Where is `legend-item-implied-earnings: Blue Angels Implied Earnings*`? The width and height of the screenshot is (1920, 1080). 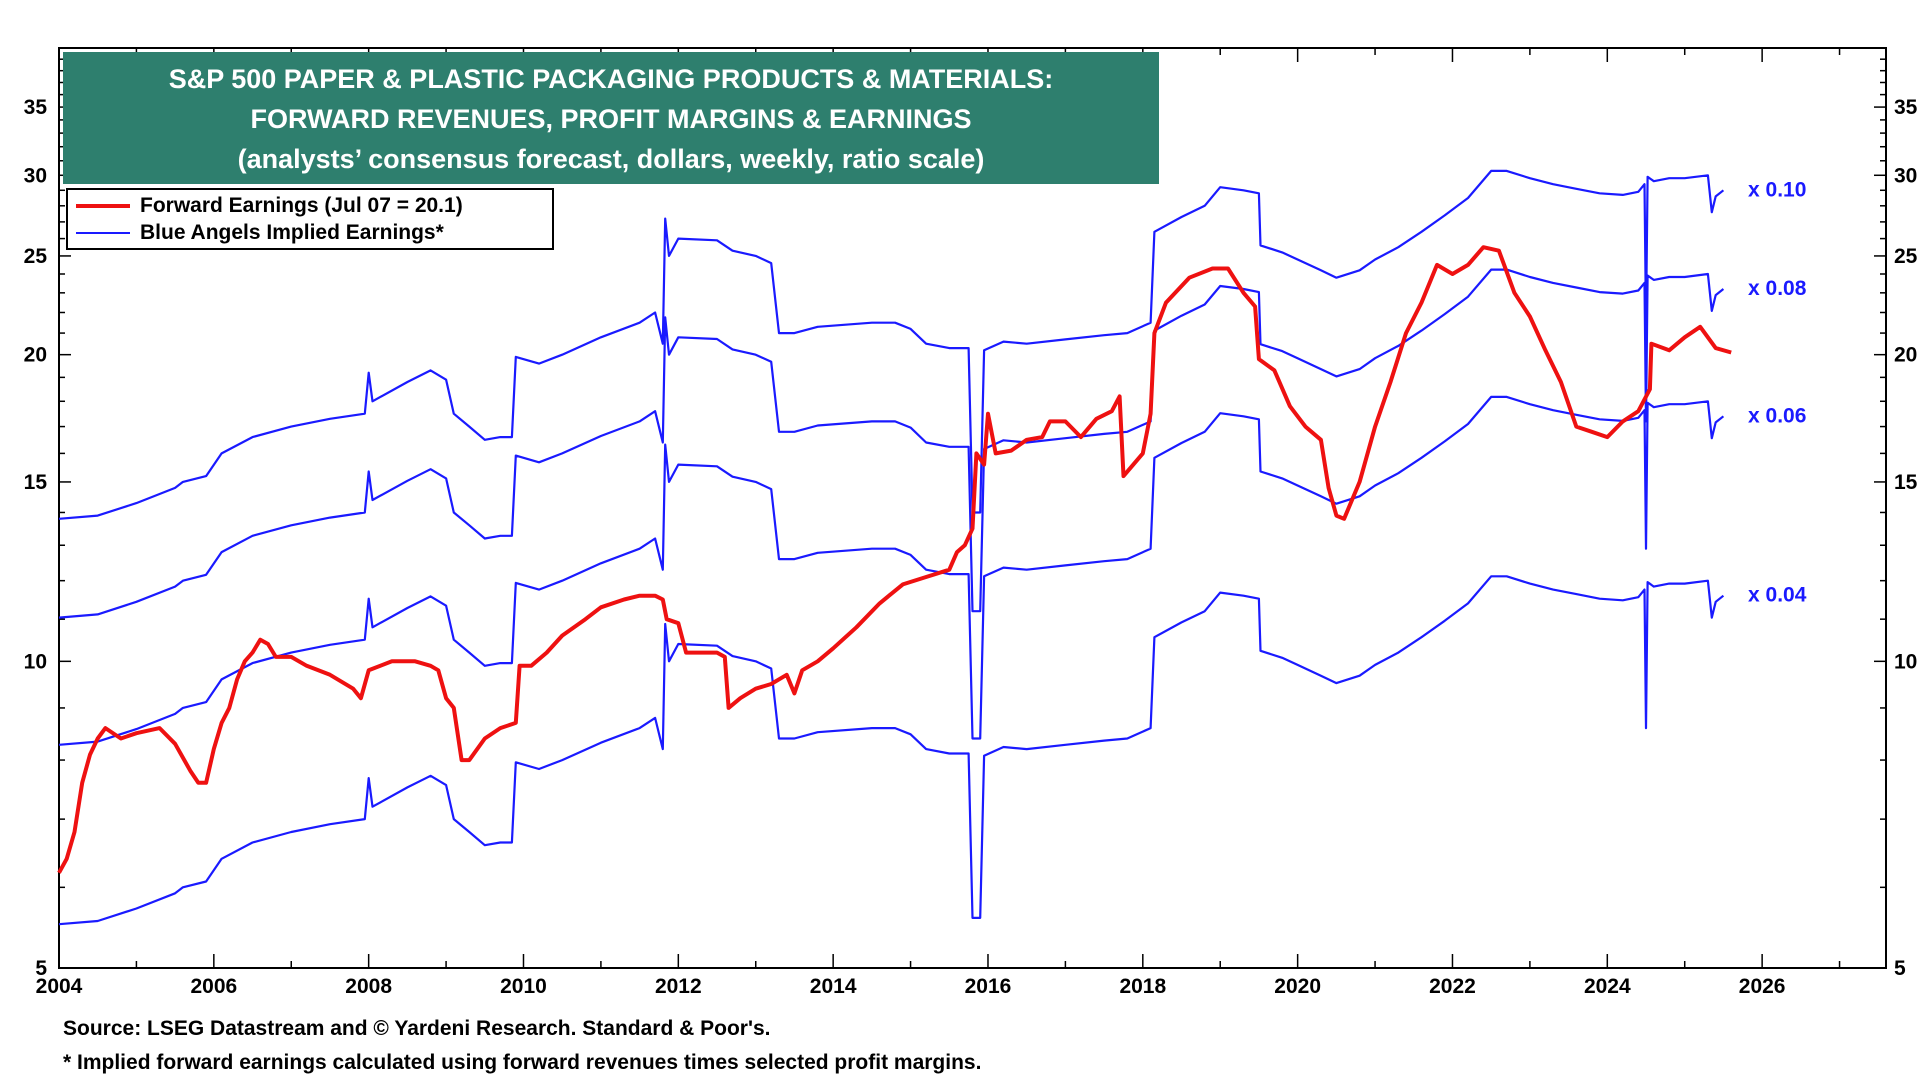
legend-item-implied-earnings: Blue Angels Implied Earnings* is located at coordinates (260, 233).